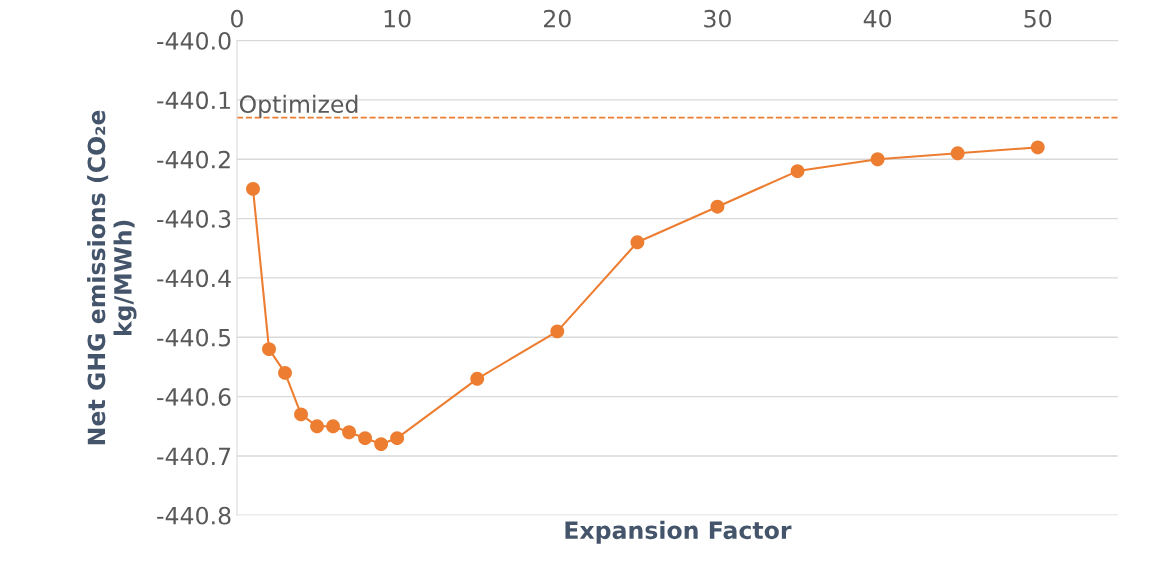 Image resolution: width=1156 pixels, height=579 pixels. Describe the element at coordinates (678, 532) in the screenshot. I see `x-axis-title: Expansion Factor` at that location.